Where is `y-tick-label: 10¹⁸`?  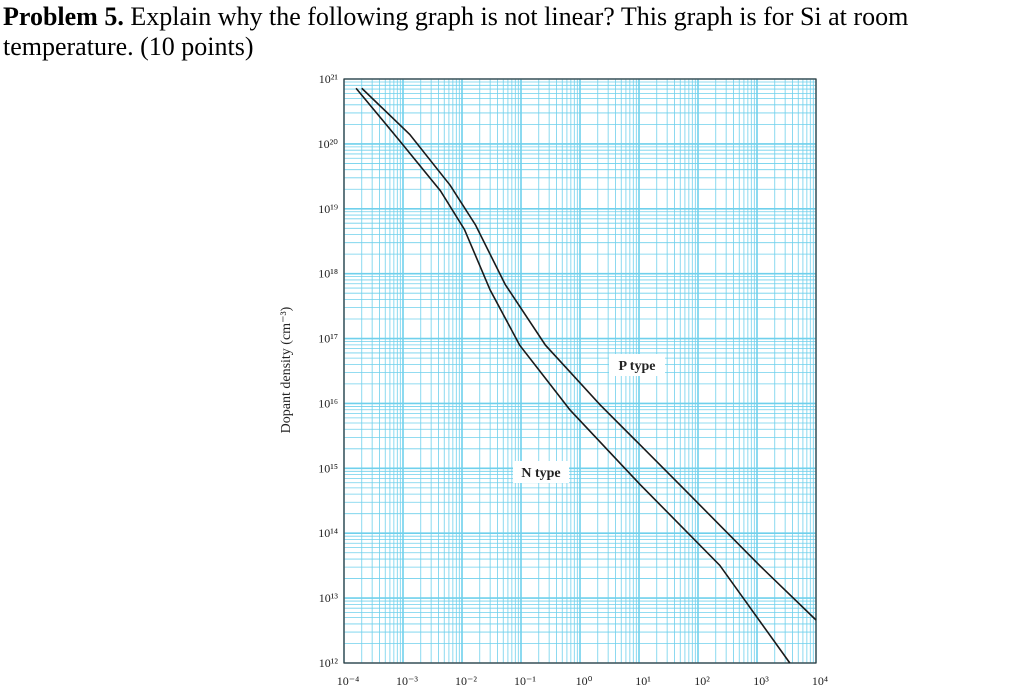
y-tick-label: 10¹⁸ is located at coordinates (328, 274).